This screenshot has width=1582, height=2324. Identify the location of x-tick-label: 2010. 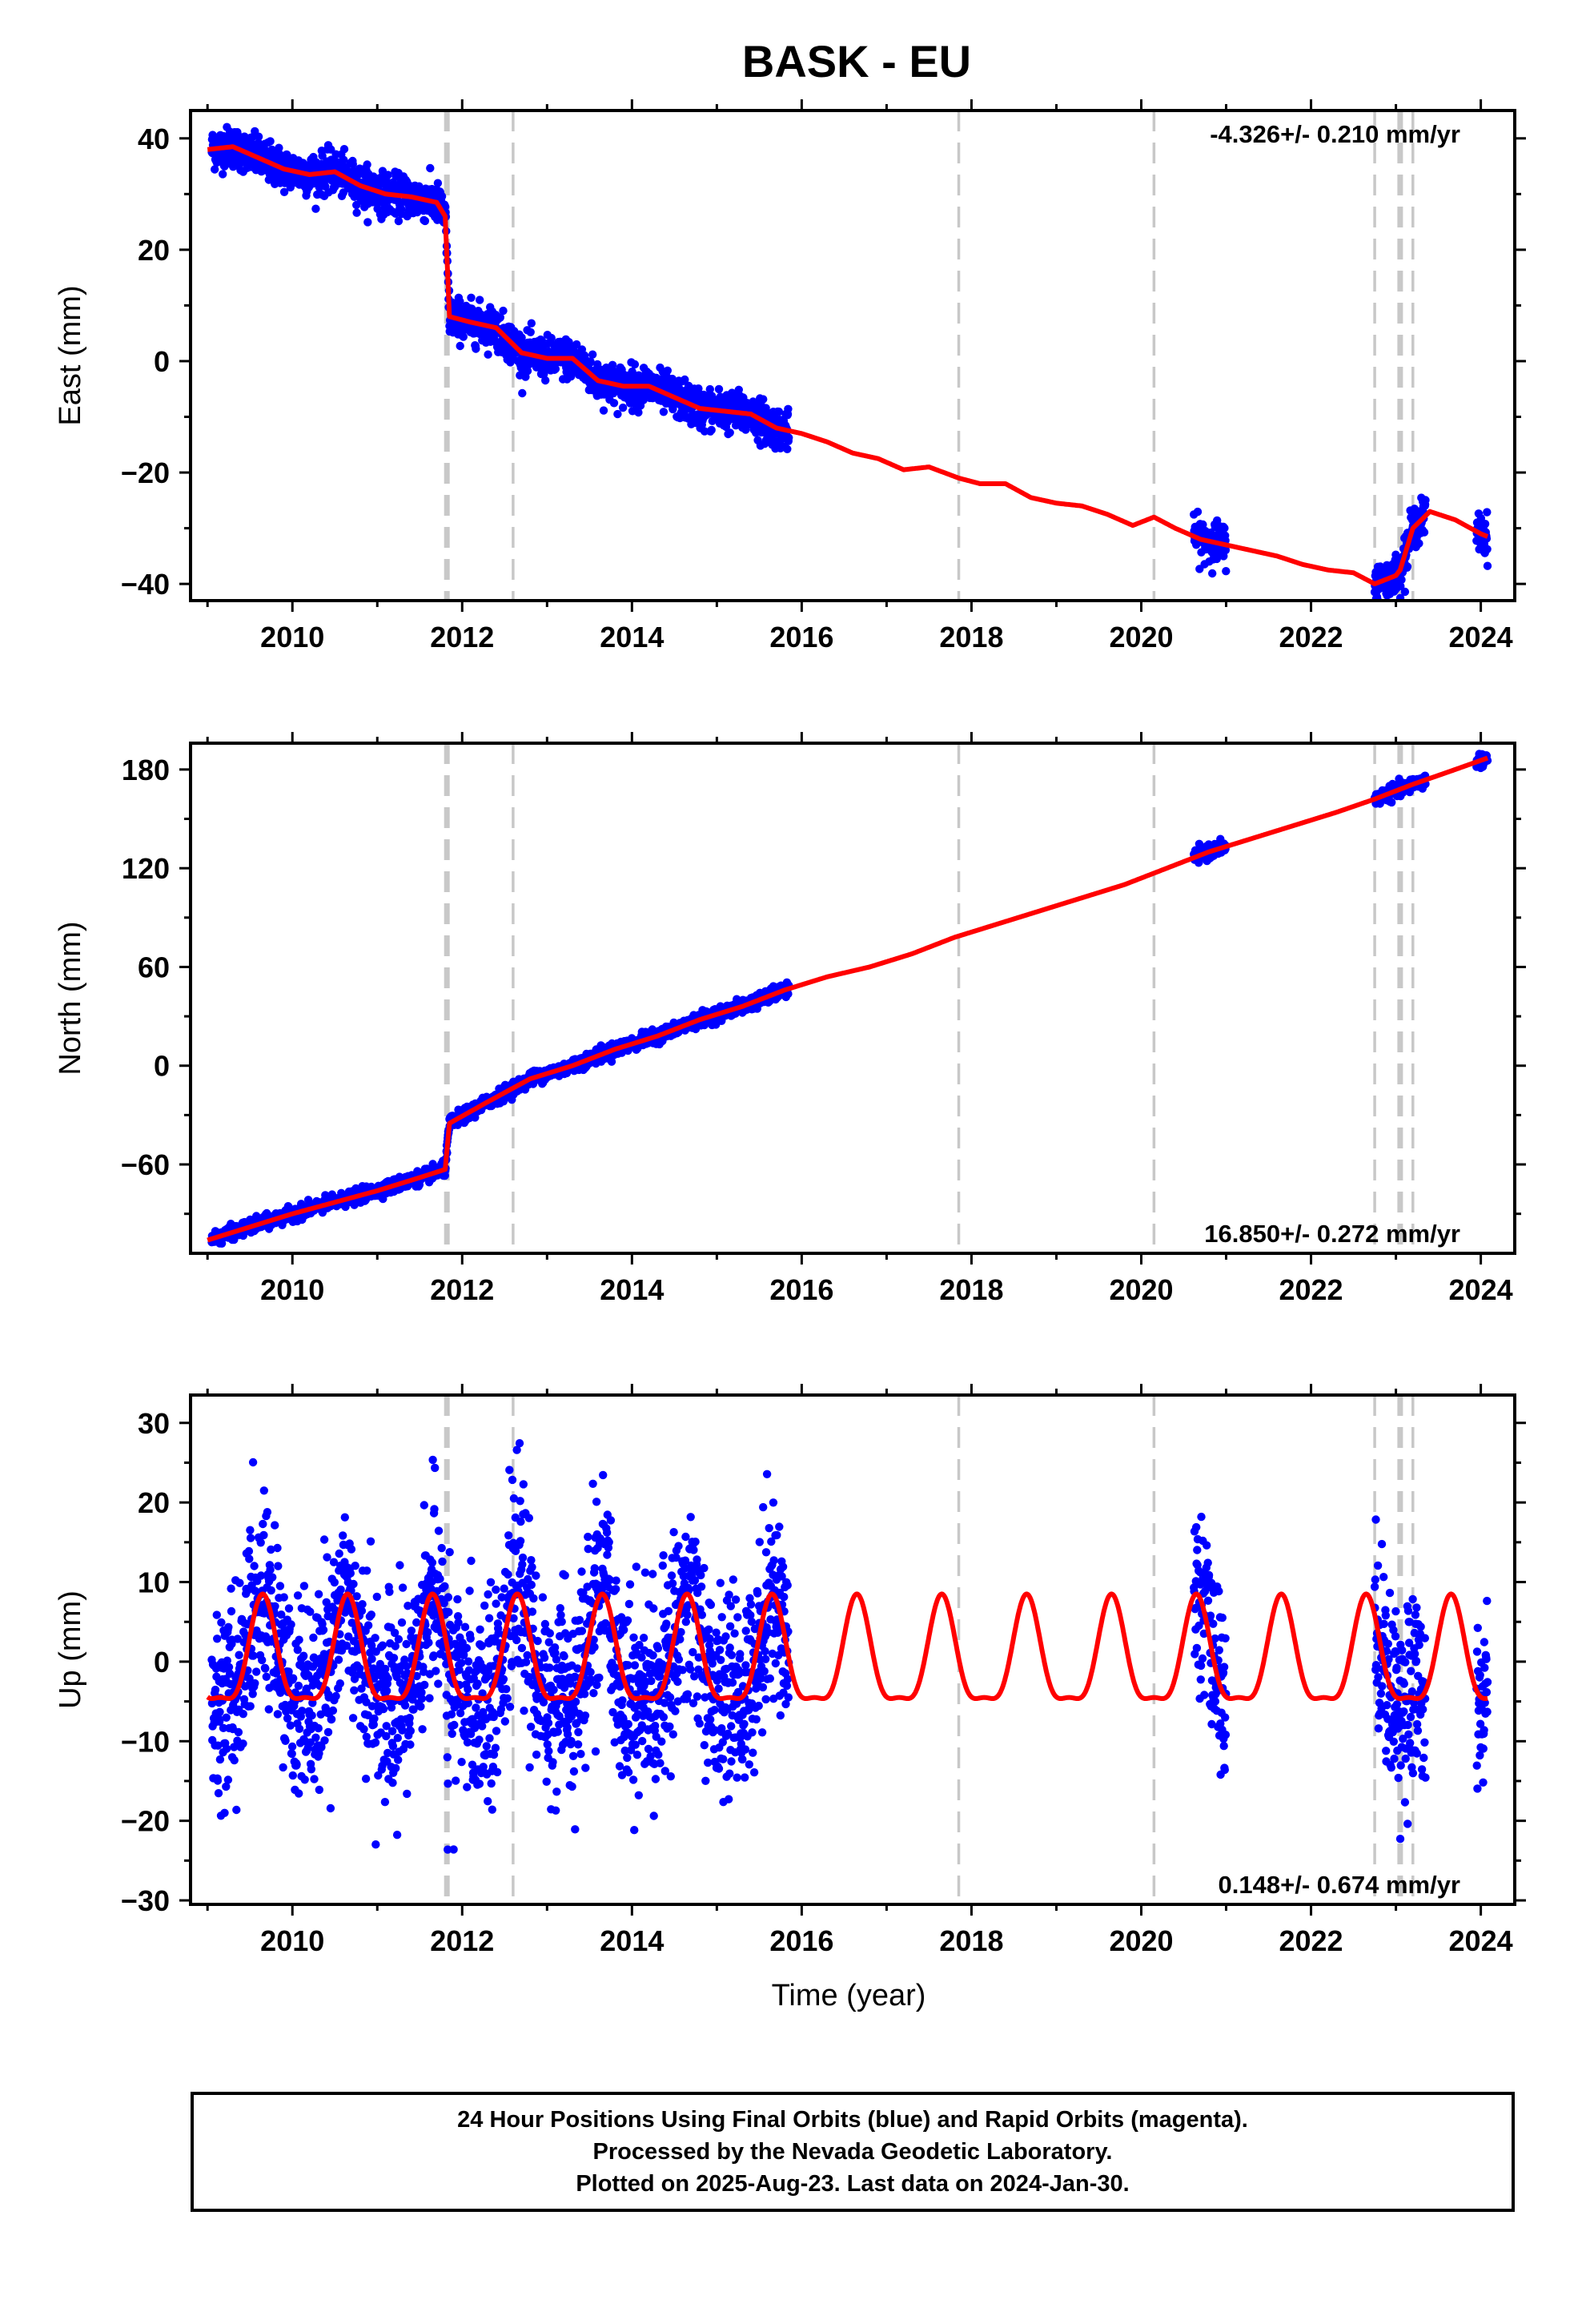
(292, 637).